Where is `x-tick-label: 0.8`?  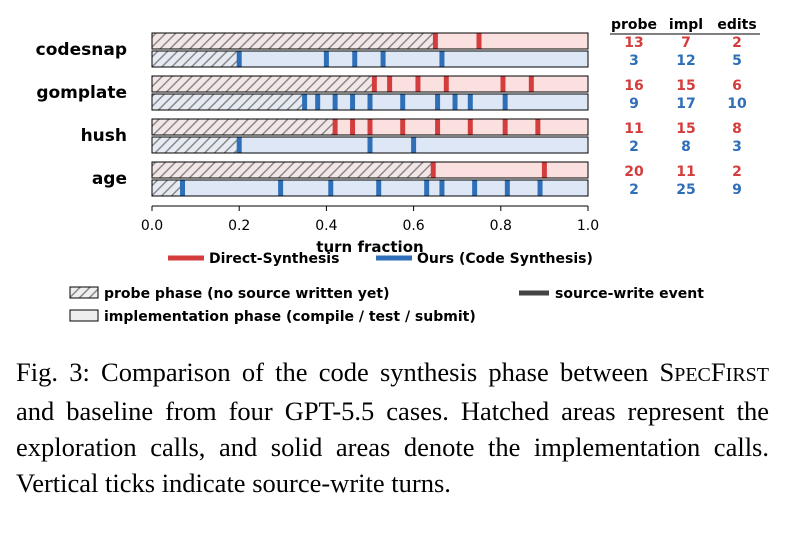 x-tick-label: 0.8 is located at coordinates (501, 226).